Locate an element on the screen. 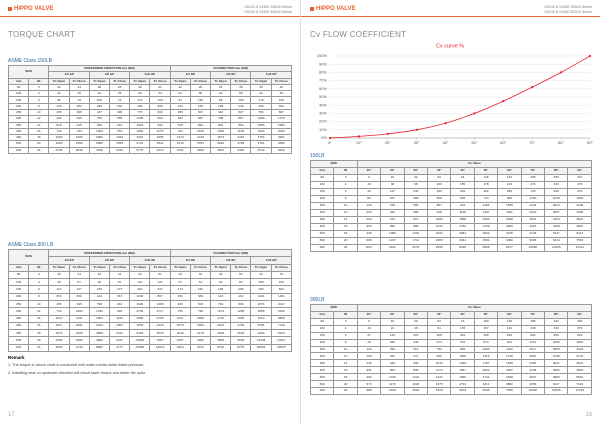 The height and width of the screenshot is (424, 600). value-cell: 1165 is located at coordinates (486, 206).